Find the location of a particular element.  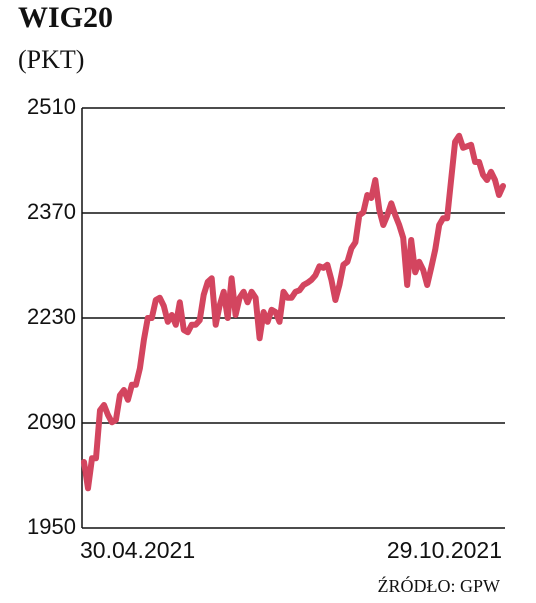

y-tick-label: 2370 is located at coordinates (51, 211).